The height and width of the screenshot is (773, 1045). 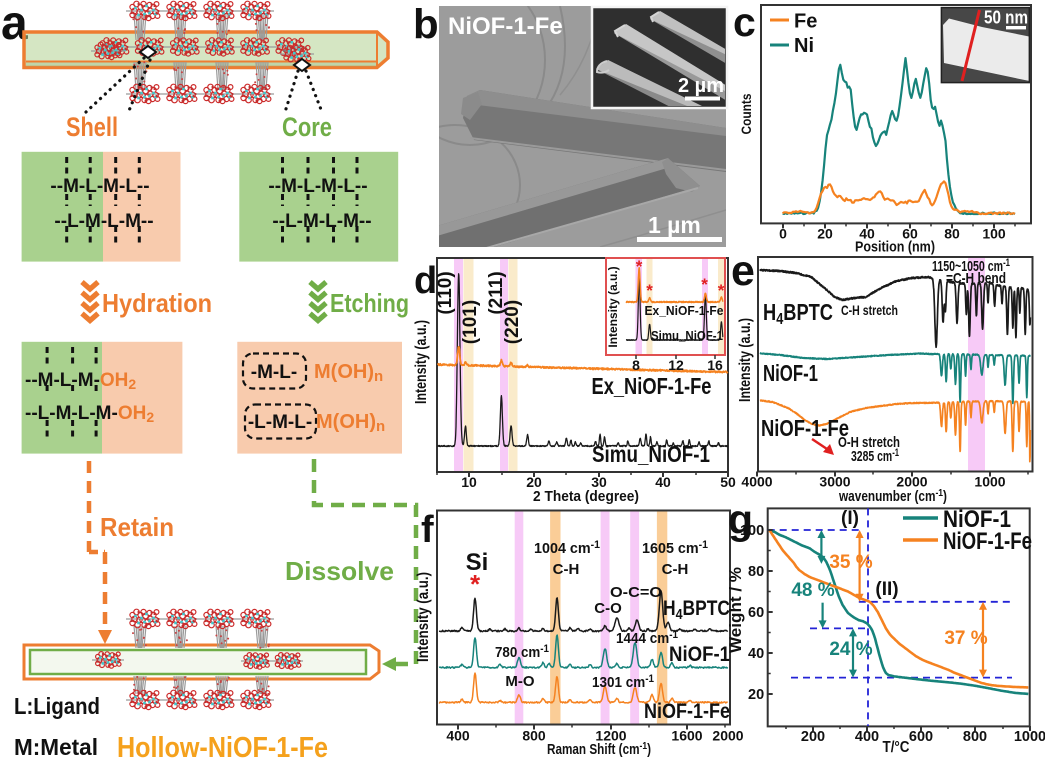 What do you see at coordinates (567, 548) in the screenshot?
I see `svg-text: 1004 cm-1` at bounding box center [567, 548].